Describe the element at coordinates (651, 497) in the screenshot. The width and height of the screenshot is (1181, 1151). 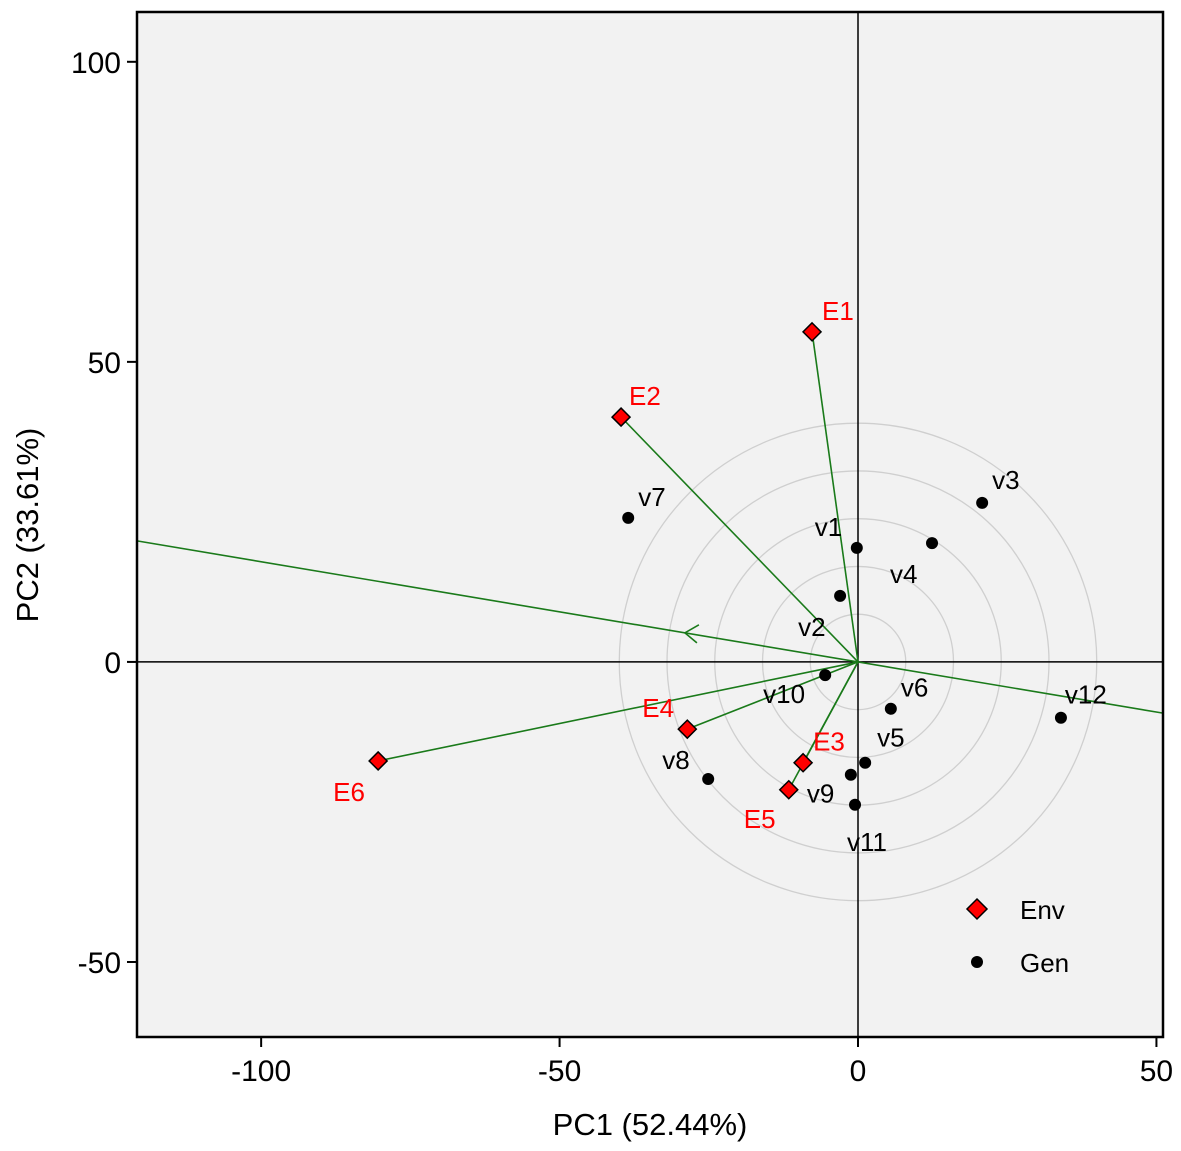
I see `gen-label-v7: v7` at that location.